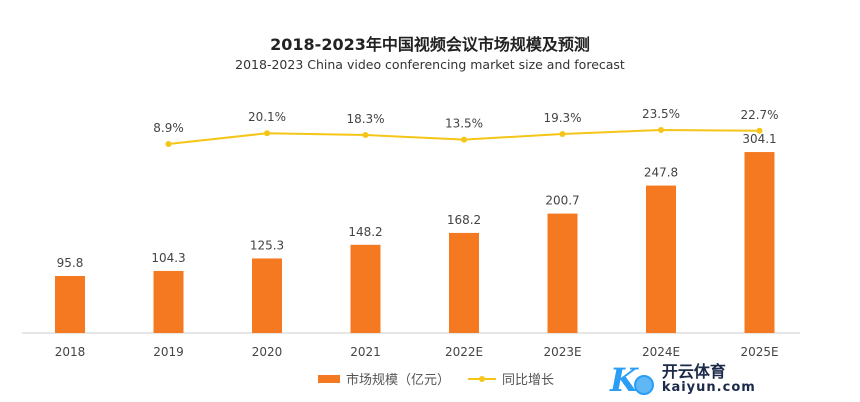 The image size is (860, 402). Describe the element at coordinates (267, 117) in the screenshot. I see `growth-value-label: 20.1%` at that location.